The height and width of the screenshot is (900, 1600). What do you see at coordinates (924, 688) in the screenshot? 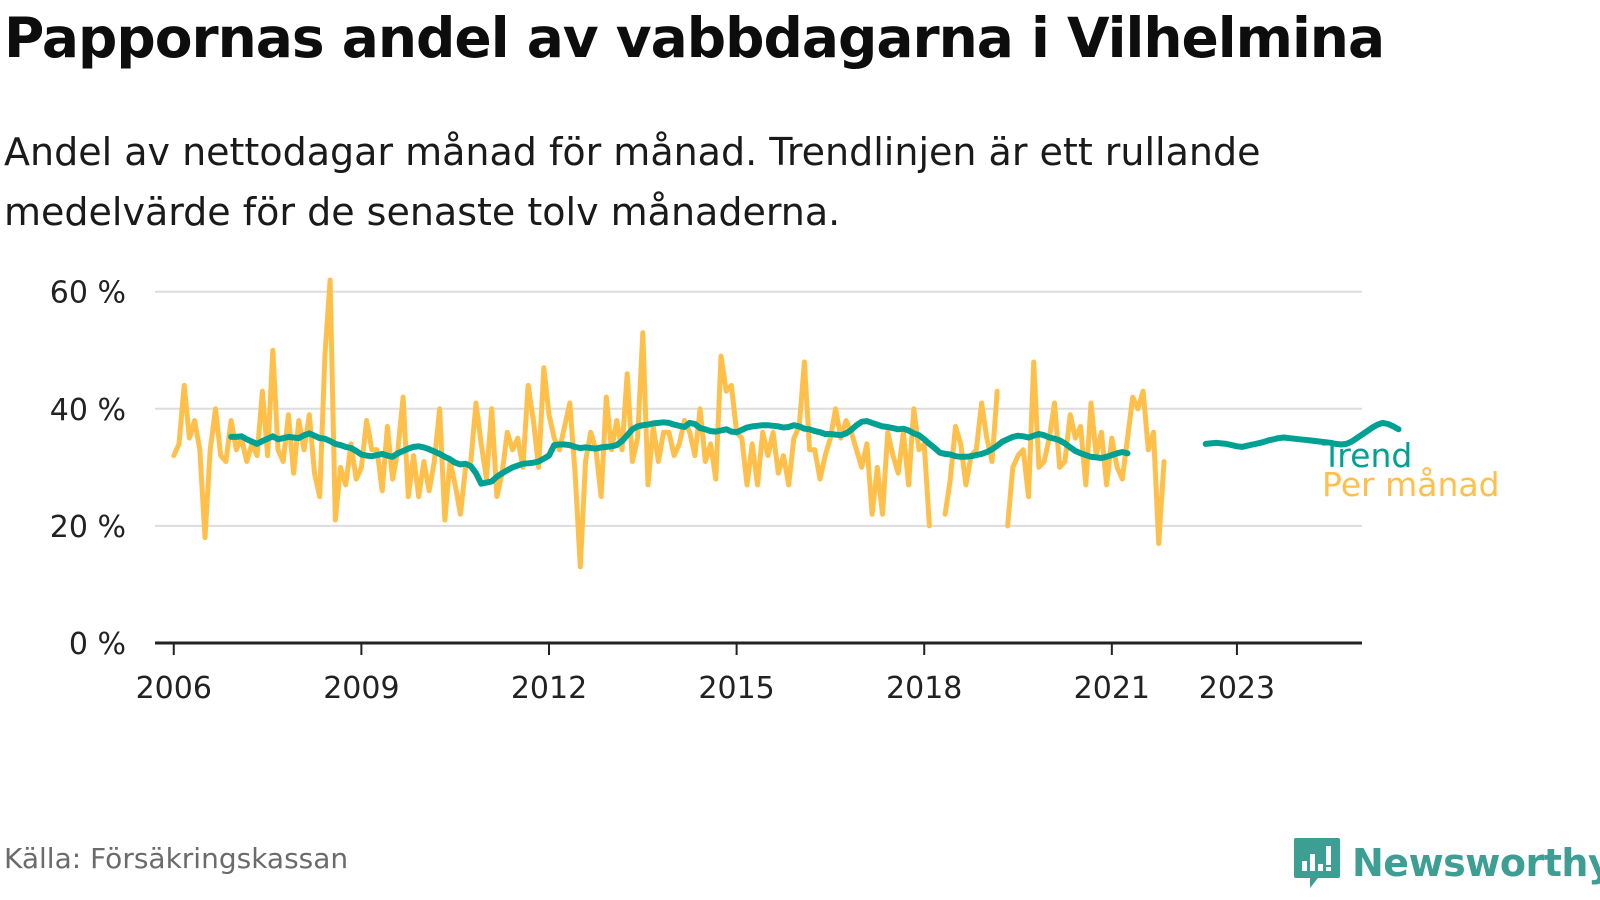
I see `x-tick-label: 2018` at bounding box center [924, 688].